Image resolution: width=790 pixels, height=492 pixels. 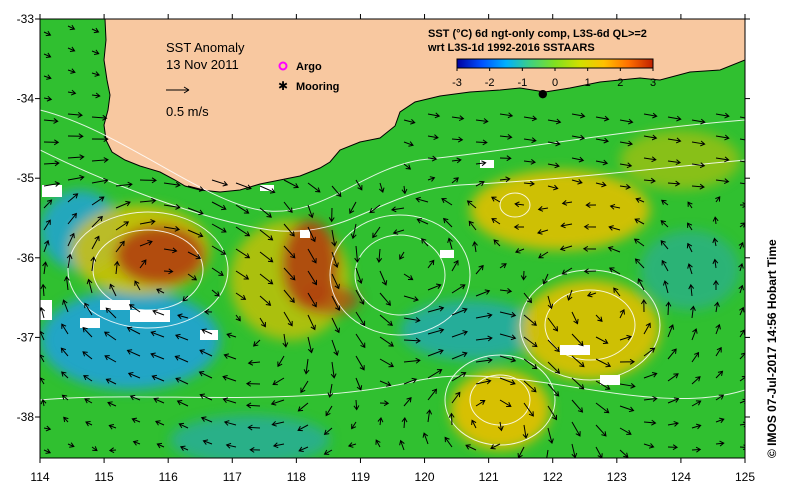 I want to click on cool-anomaly-south, so click(x=250, y=436).